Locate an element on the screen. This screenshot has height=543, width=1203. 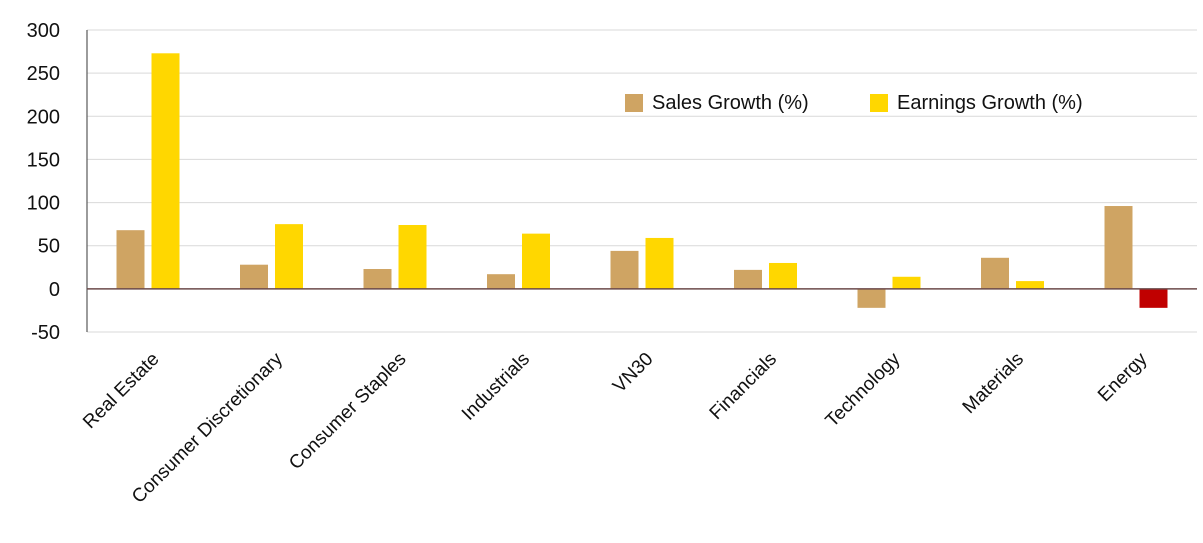
y-tick-label: -50 is located at coordinates (45, 333).